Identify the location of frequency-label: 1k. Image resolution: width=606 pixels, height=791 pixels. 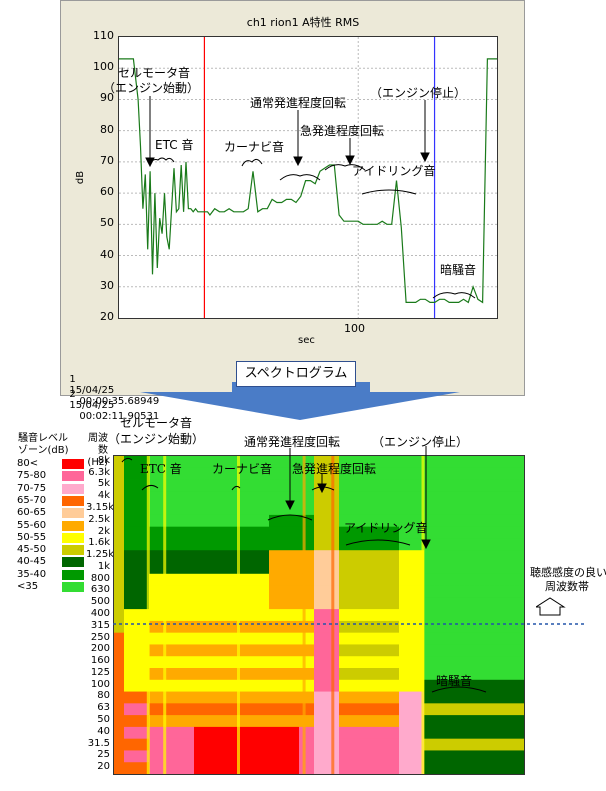
(103, 566).